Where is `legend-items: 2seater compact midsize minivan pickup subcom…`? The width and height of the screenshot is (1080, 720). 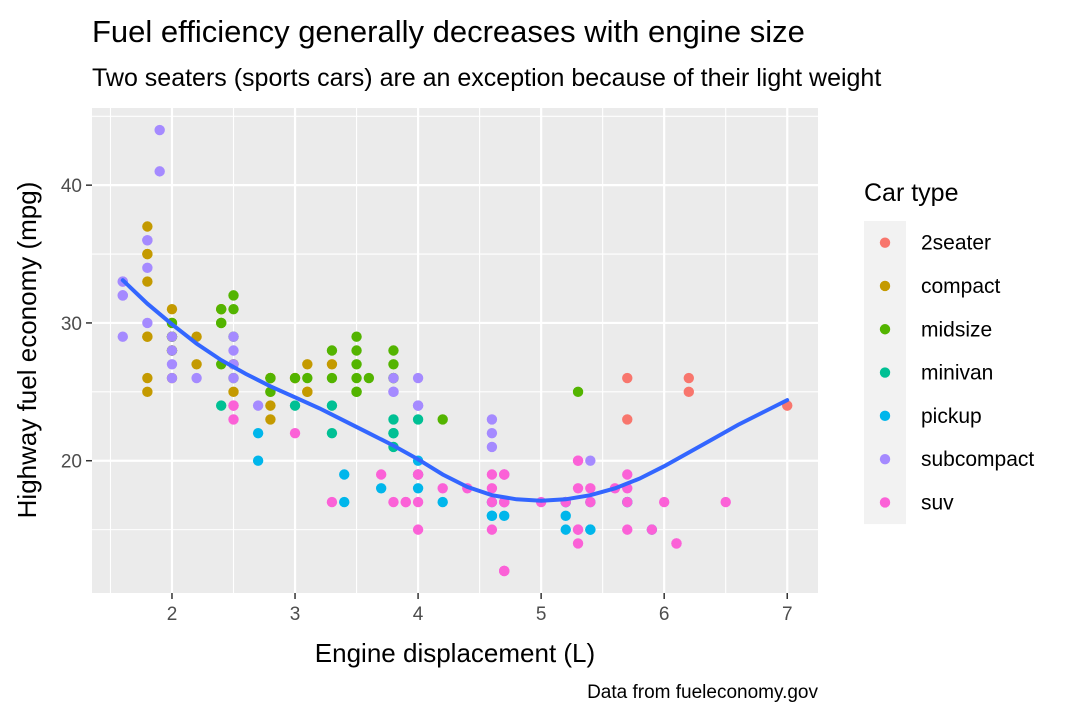
legend-items: 2seater compact midsize minivan pickup subcom… is located at coordinates (949, 373).